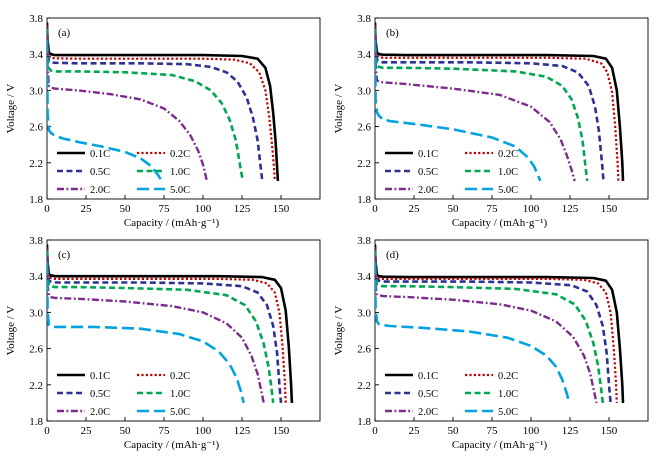 This screenshot has height=459, width=661. Describe the element at coordinates (64, 33) in the screenshot. I see `panel-label: (a)` at that location.